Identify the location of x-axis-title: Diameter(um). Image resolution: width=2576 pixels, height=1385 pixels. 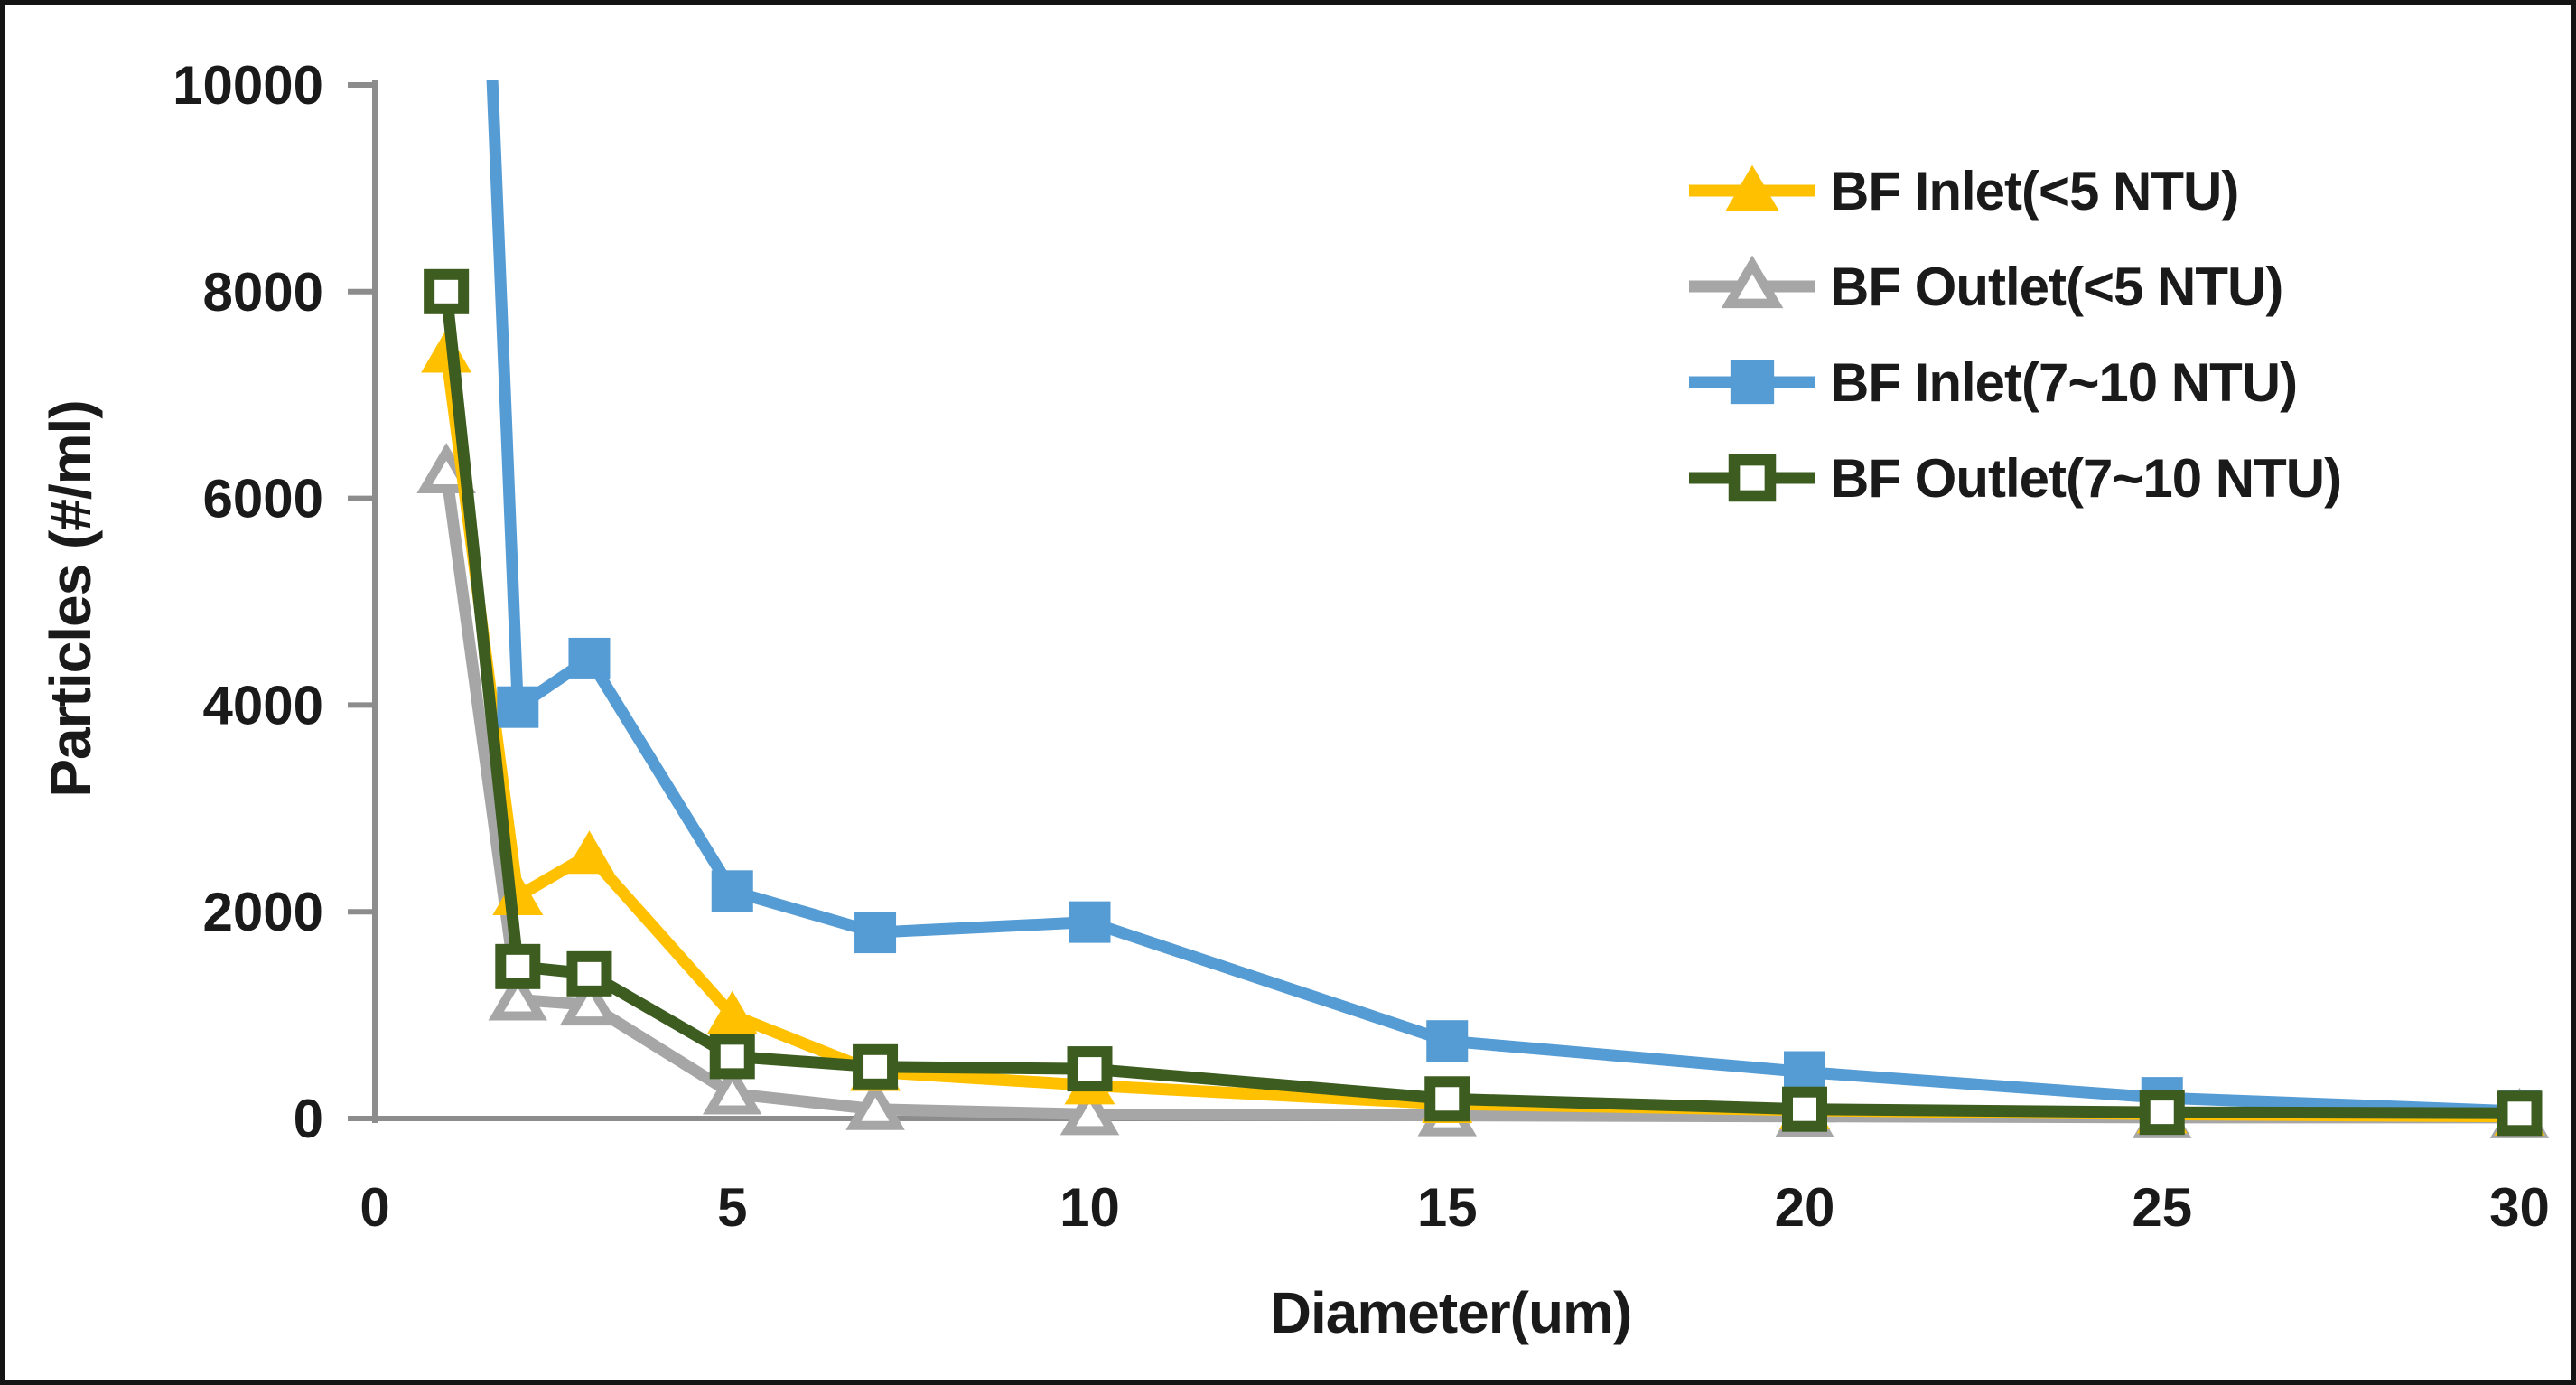
(1451, 1312).